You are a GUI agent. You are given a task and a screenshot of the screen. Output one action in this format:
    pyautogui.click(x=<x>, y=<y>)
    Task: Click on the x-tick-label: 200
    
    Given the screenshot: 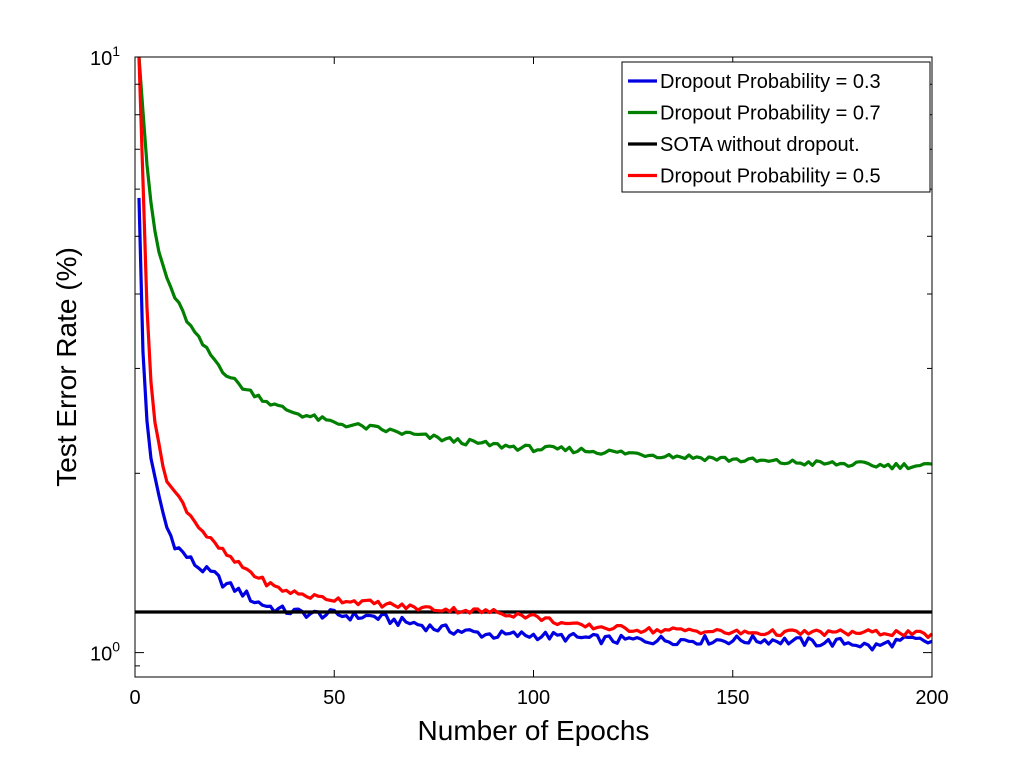 What is the action you would take?
    pyautogui.click(x=931, y=698)
    